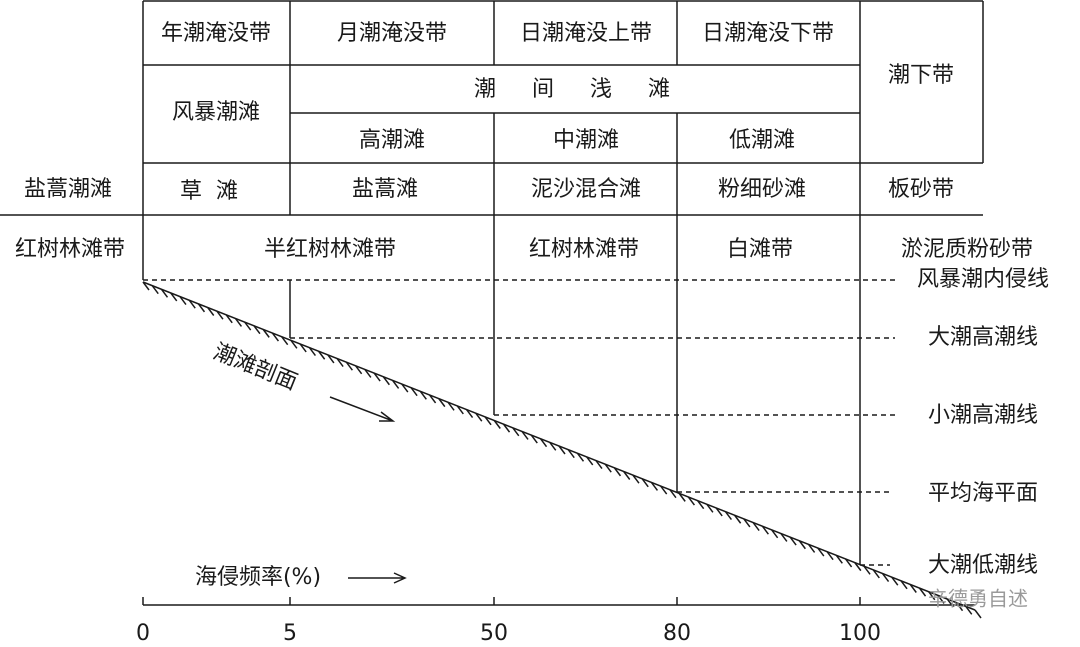 The width and height of the screenshot is (1080, 647). Describe the element at coordinates (586, 140) in the screenshot. I see `zone-cell: 中潮滩` at that location.